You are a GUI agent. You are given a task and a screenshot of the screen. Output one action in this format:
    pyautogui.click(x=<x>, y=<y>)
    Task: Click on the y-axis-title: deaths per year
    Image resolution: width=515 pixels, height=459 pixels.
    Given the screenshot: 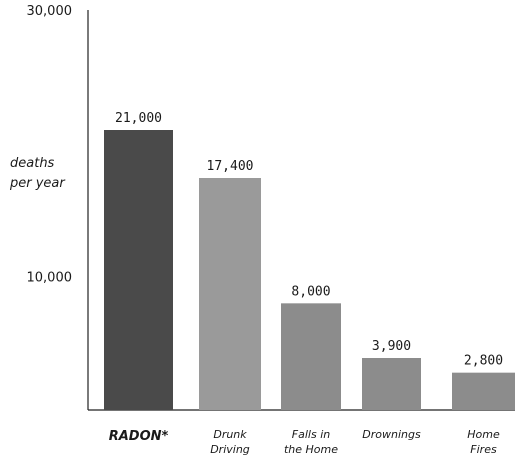 What is the action you would take?
    pyautogui.click(x=37, y=173)
    